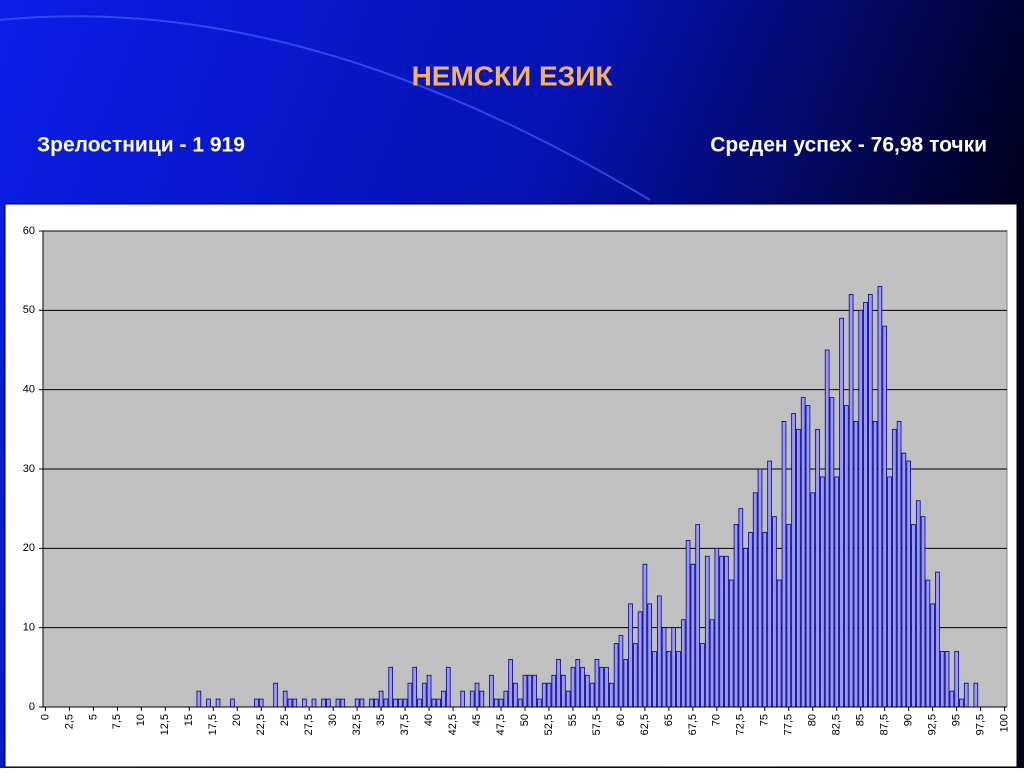 The image size is (1024, 773). What do you see at coordinates (717, 720) in the screenshot?
I see `x-tick-label: 70` at bounding box center [717, 720].